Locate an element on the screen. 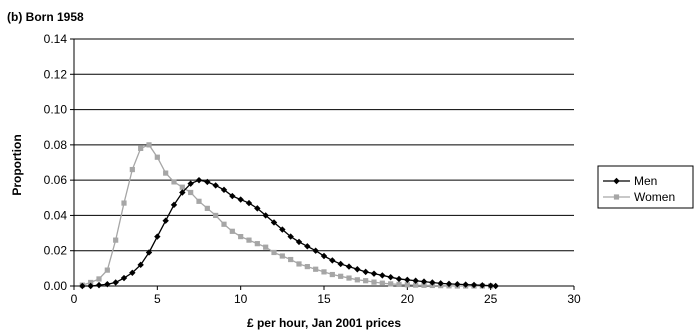 This screenshot has height=332, width=699. x-tick-labels: 0 5 10 15 20 25 30 is located at coordinates (326, 299).